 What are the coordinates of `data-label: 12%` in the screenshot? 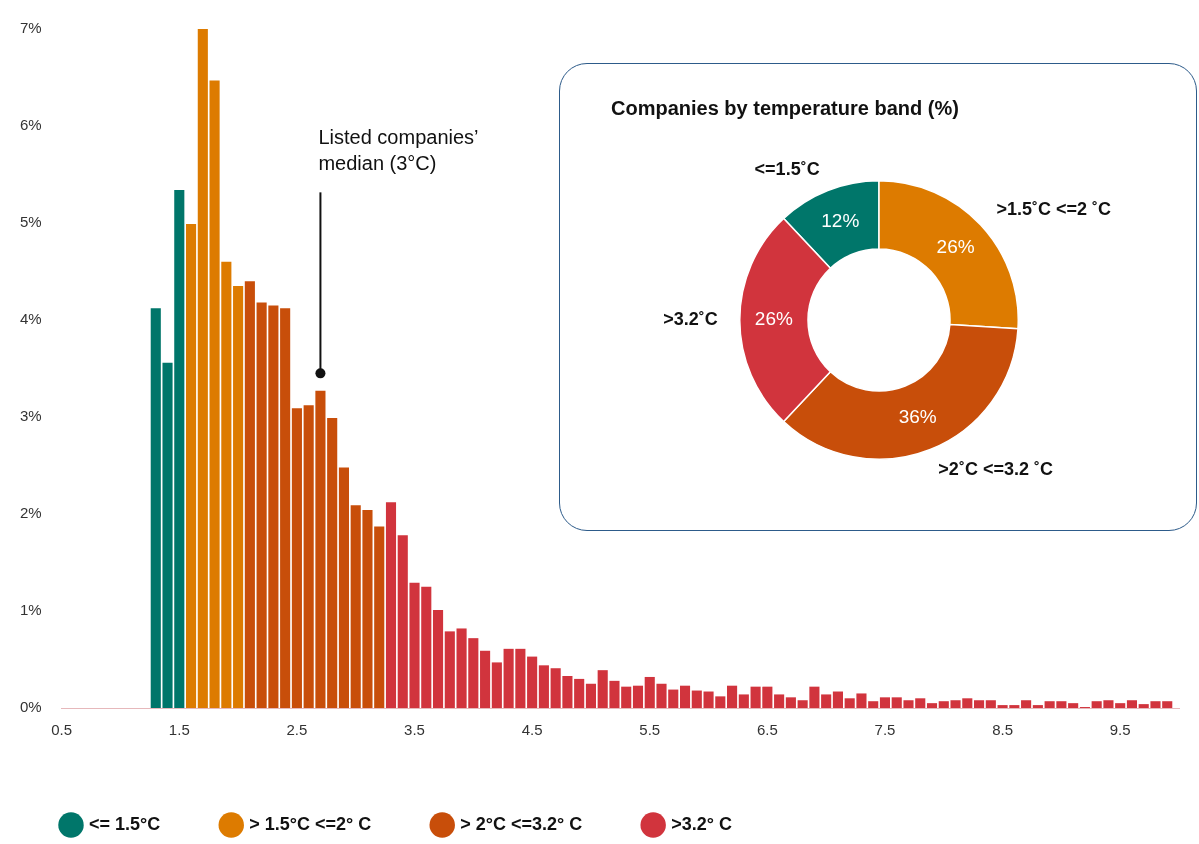 It's located at (840, 221).